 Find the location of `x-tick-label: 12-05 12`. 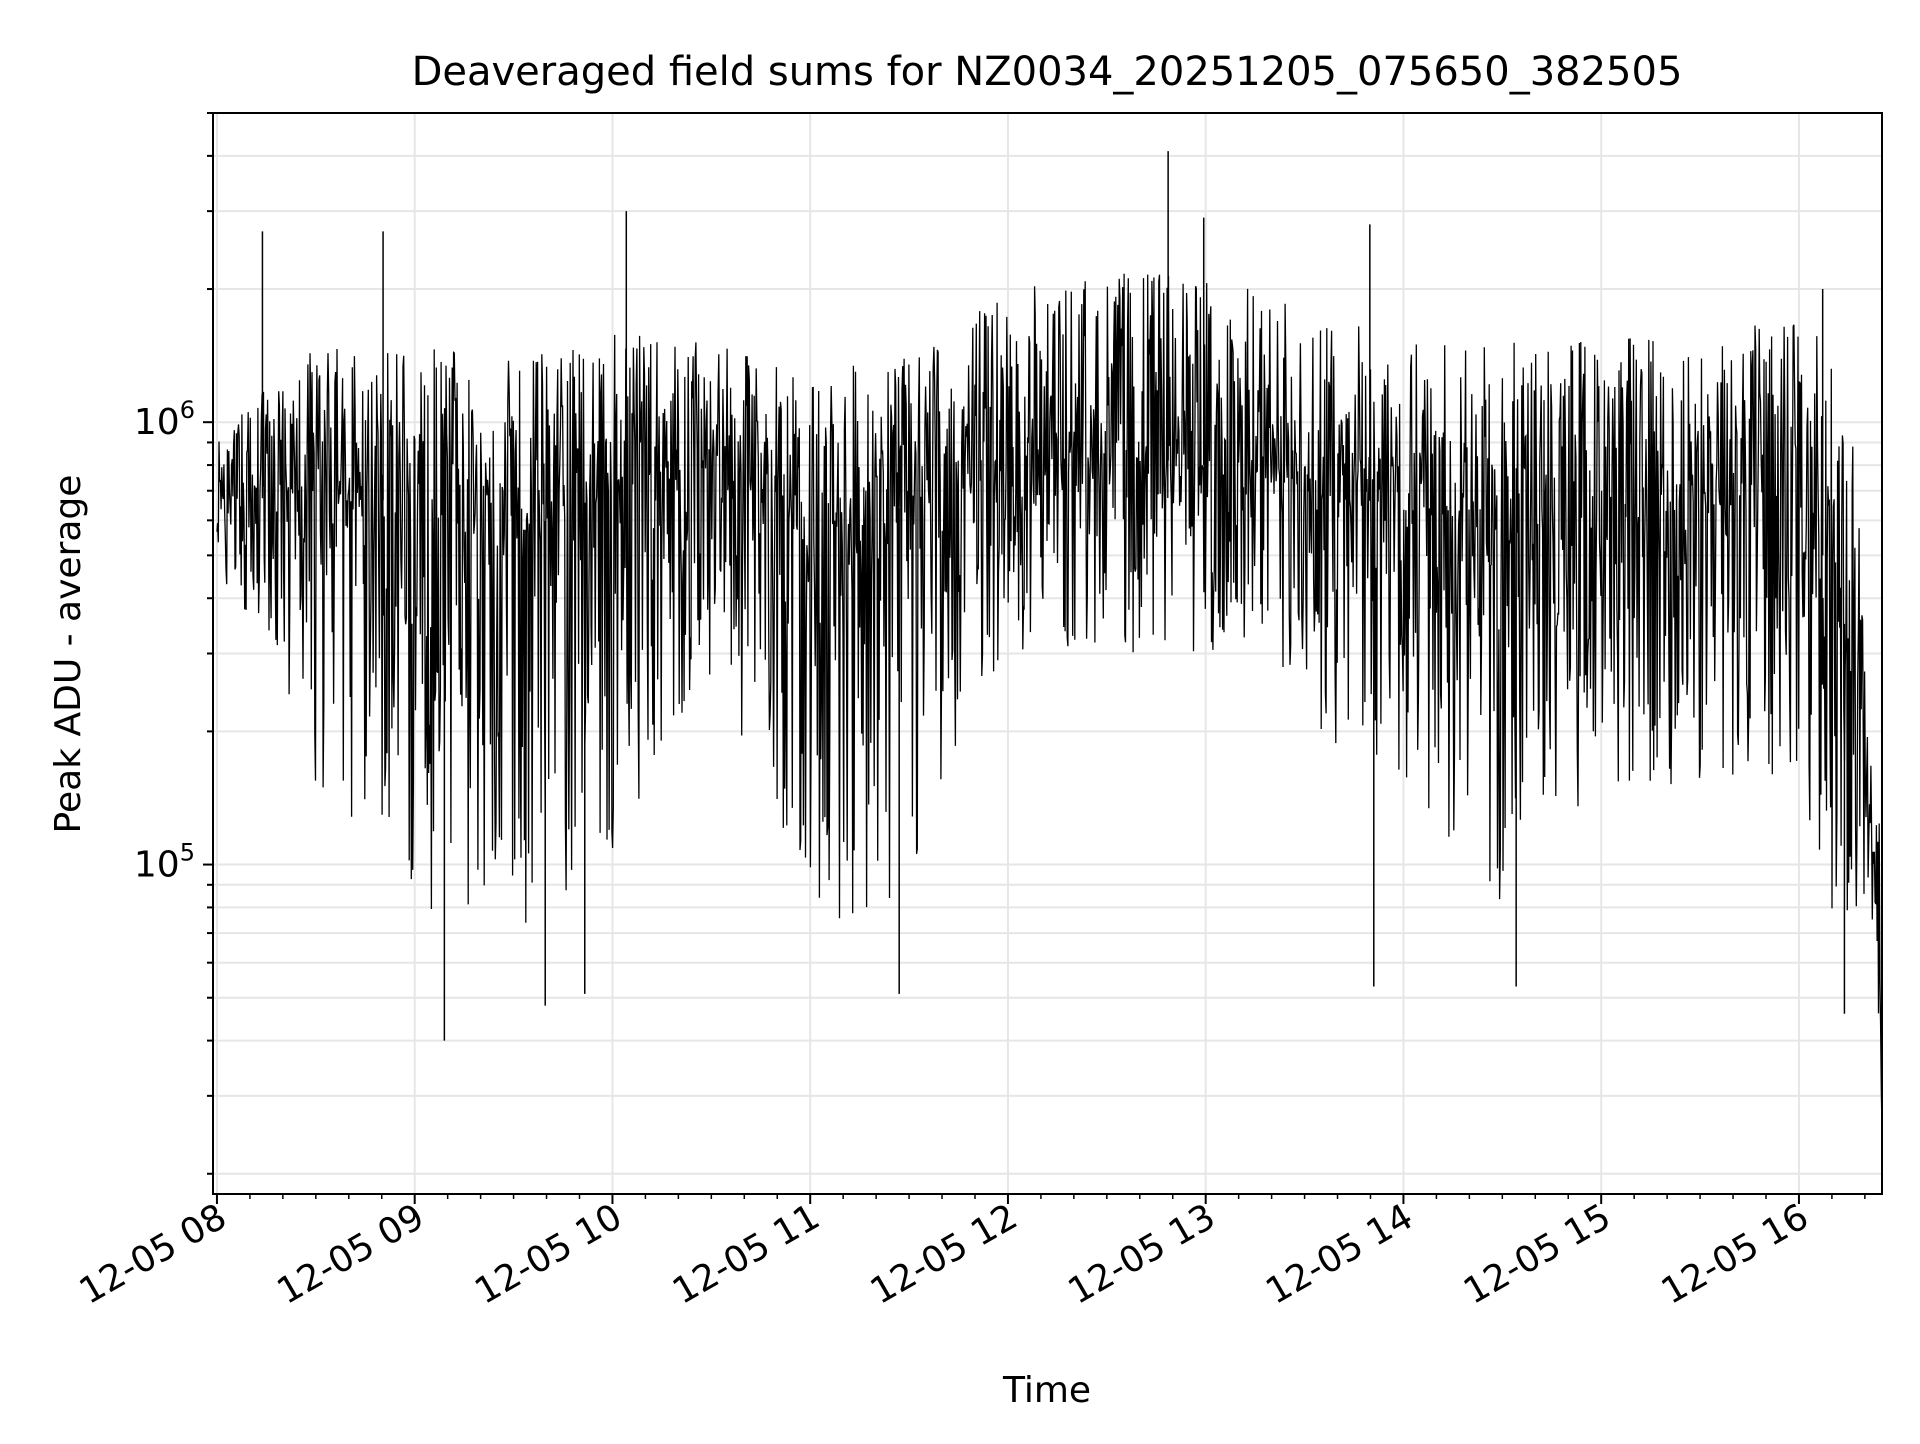

x-tick-label: 12-05 12 is located at coordinates (944, 1254).